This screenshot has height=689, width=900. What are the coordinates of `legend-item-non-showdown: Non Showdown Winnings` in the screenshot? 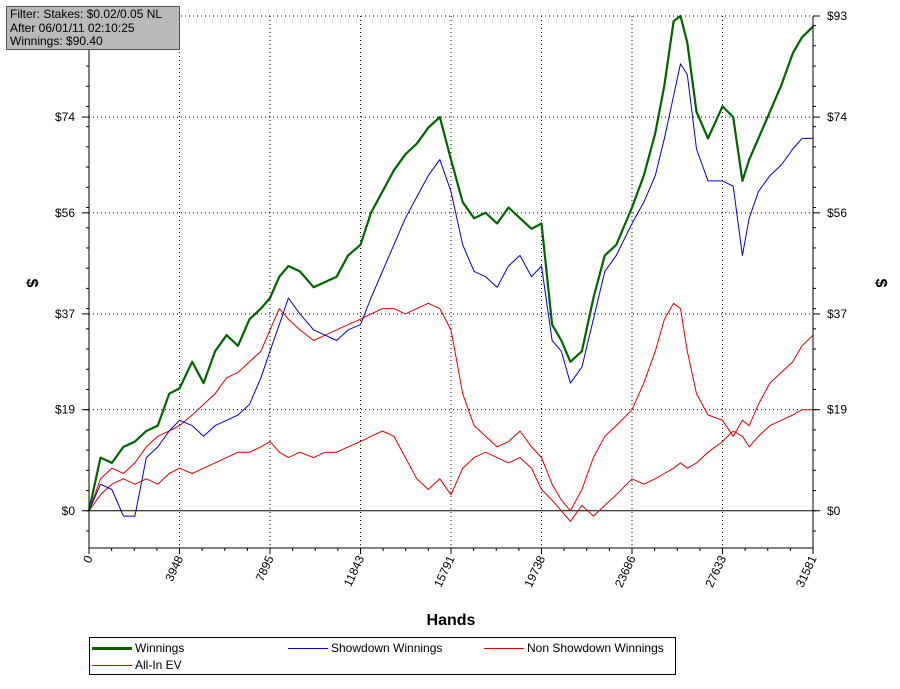 It's located at (574, 648).